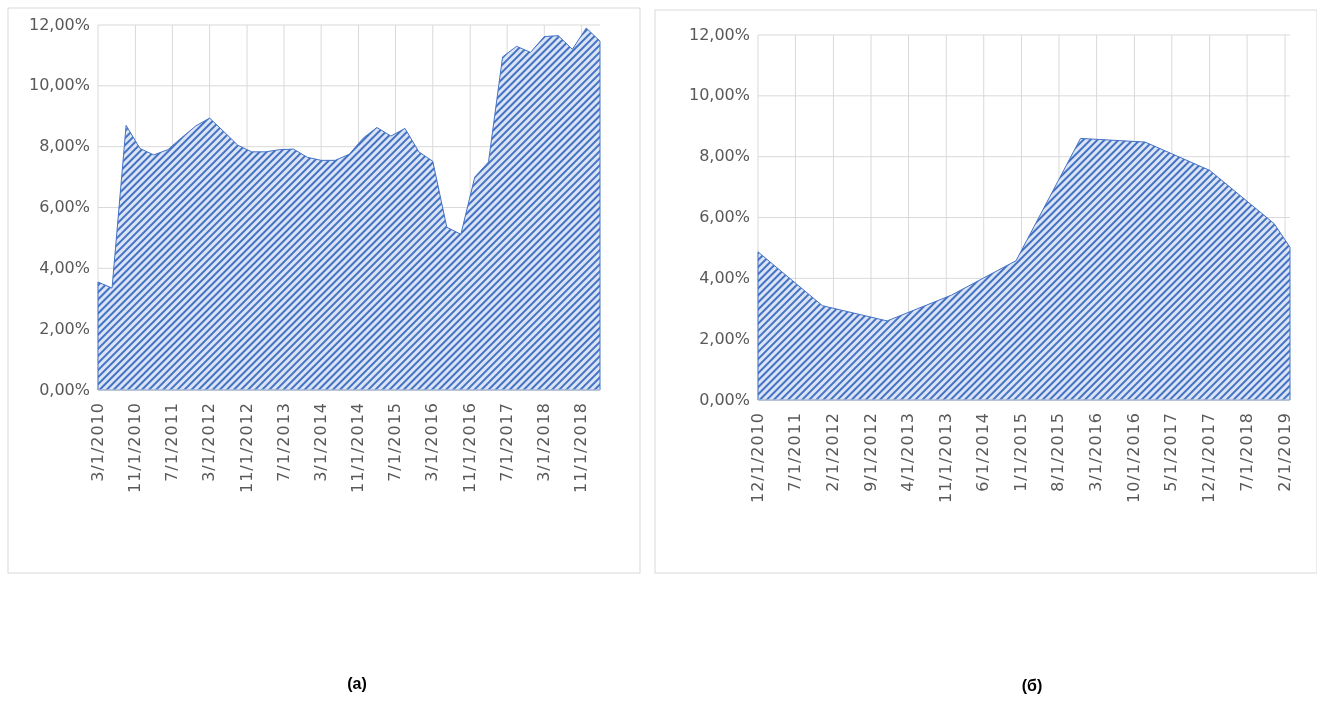 The width and height of the screenshot is (1317, 708). Describe the element at coordinates (1133, 458) in the screenshot. I see `x-tick-label: 10/1/2016` at that location.